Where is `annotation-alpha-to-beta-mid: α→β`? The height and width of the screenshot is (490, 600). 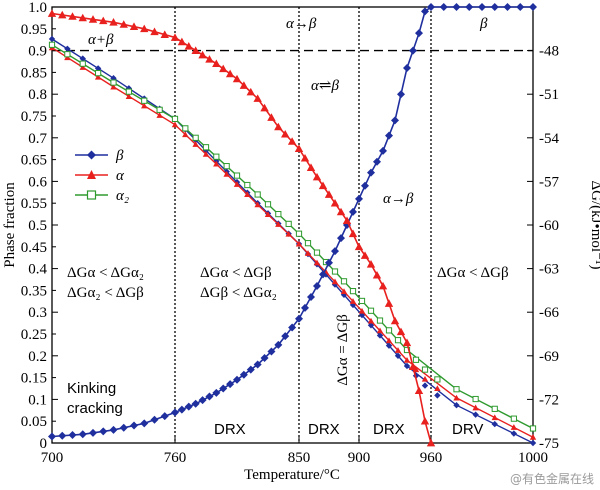
annotation-alpha-to-beta-mid: α→β is located at coordinates (398, 199).